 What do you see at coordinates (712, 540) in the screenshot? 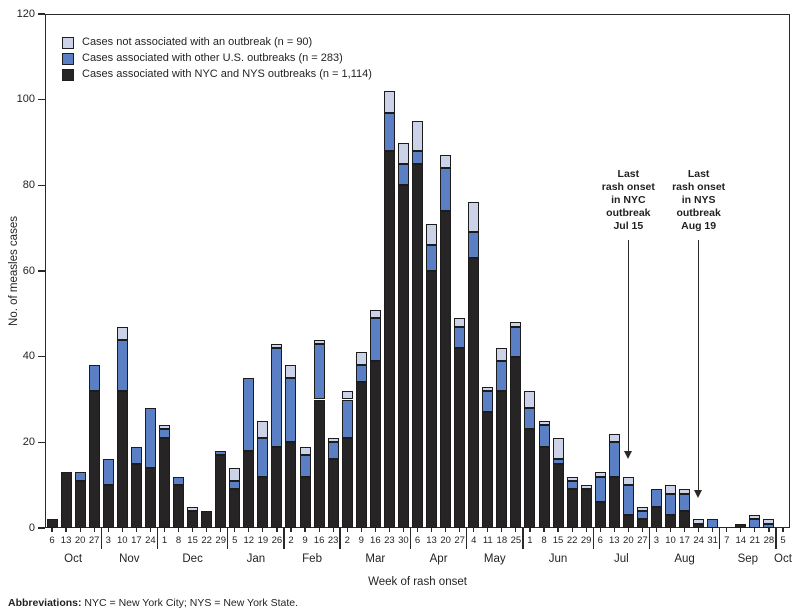
I see `week-label: 31` at bounding box center [712, 540].